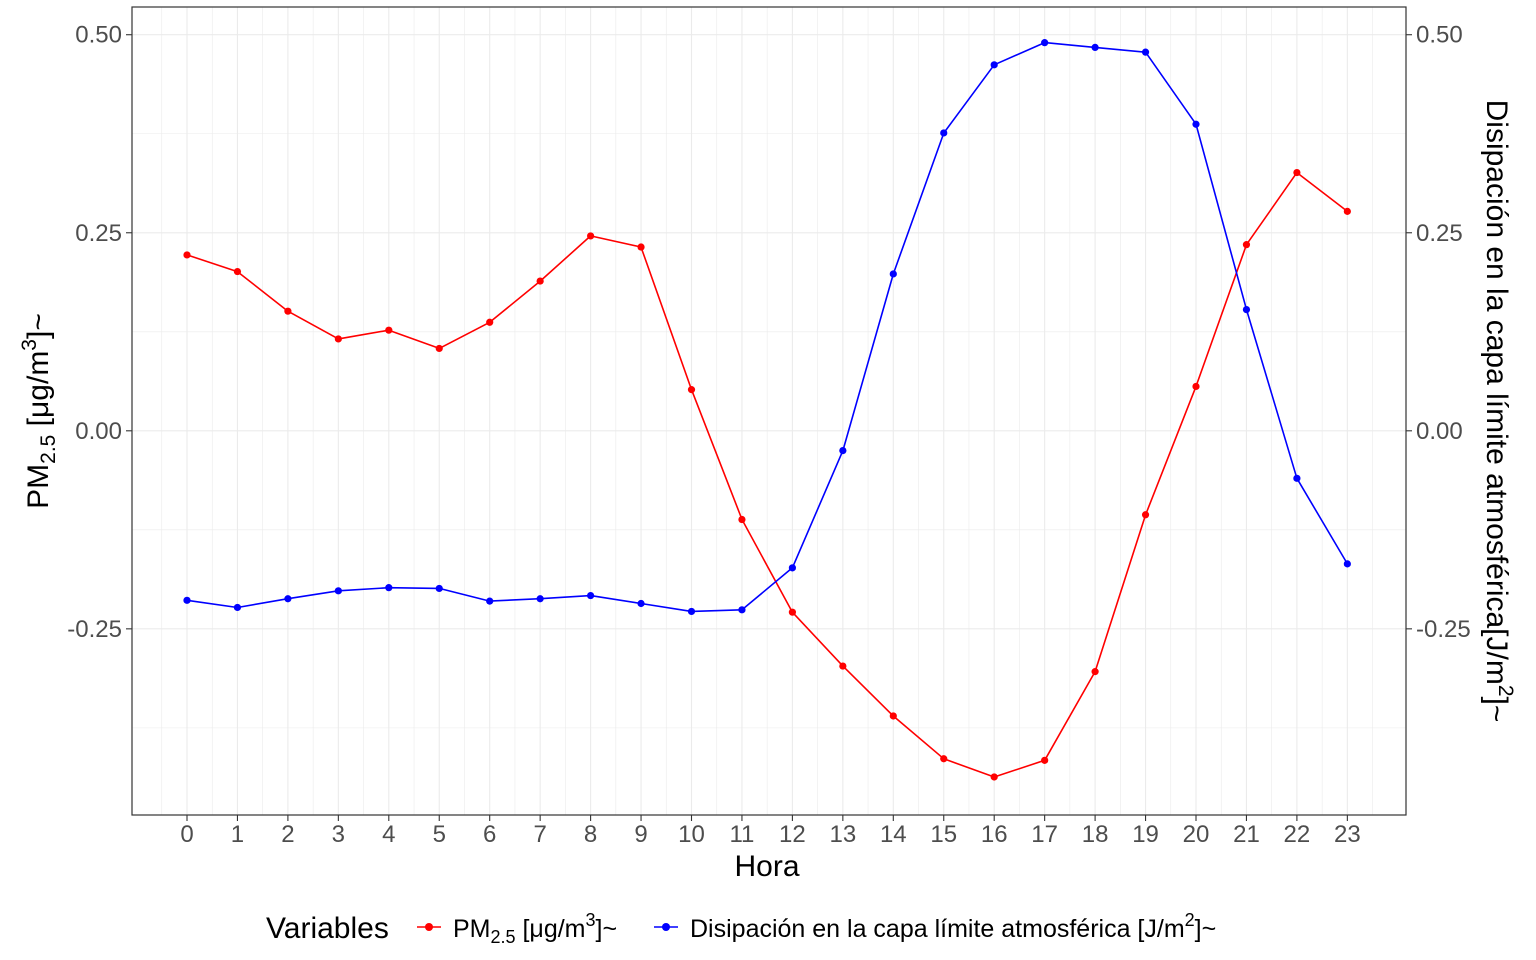 The width and height of the screenshot is (1536, 960). Describe the element at coordinates (94, 629) in the screenshot. I see `y-tick-label-left: -0.25` at that location.